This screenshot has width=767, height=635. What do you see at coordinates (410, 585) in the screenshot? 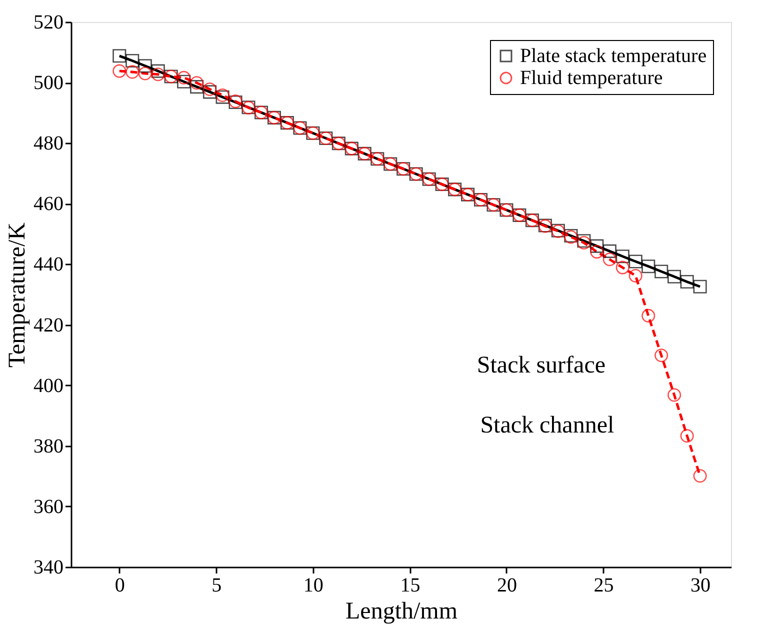
I see `x-tick-label: 15` at bounding box center [410, 585].